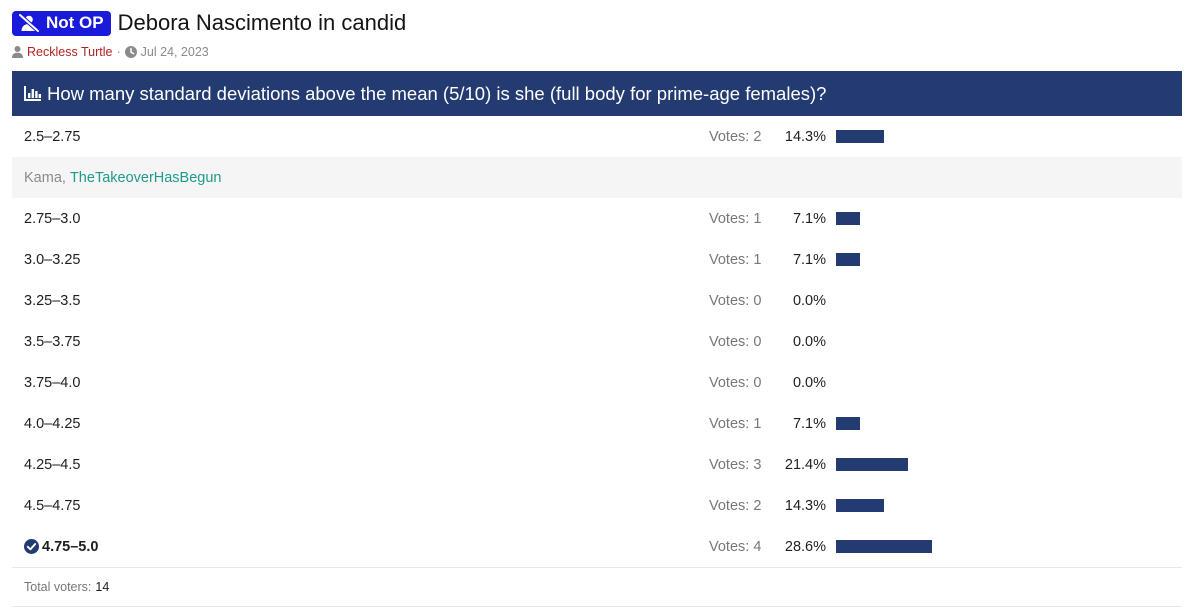  Describe the element at coordinates (75, 22) in the screenshot. I see `prefix-label: Not OP` at that location.